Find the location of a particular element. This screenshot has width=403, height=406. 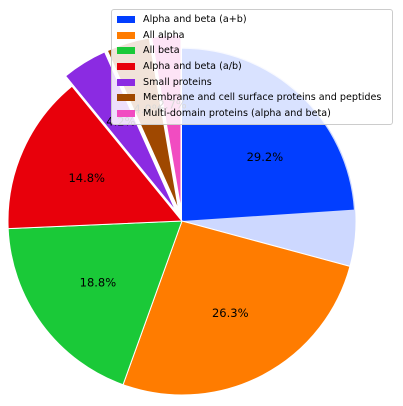

slice-value-label: 18.8% is located at coordinates (98, 282).